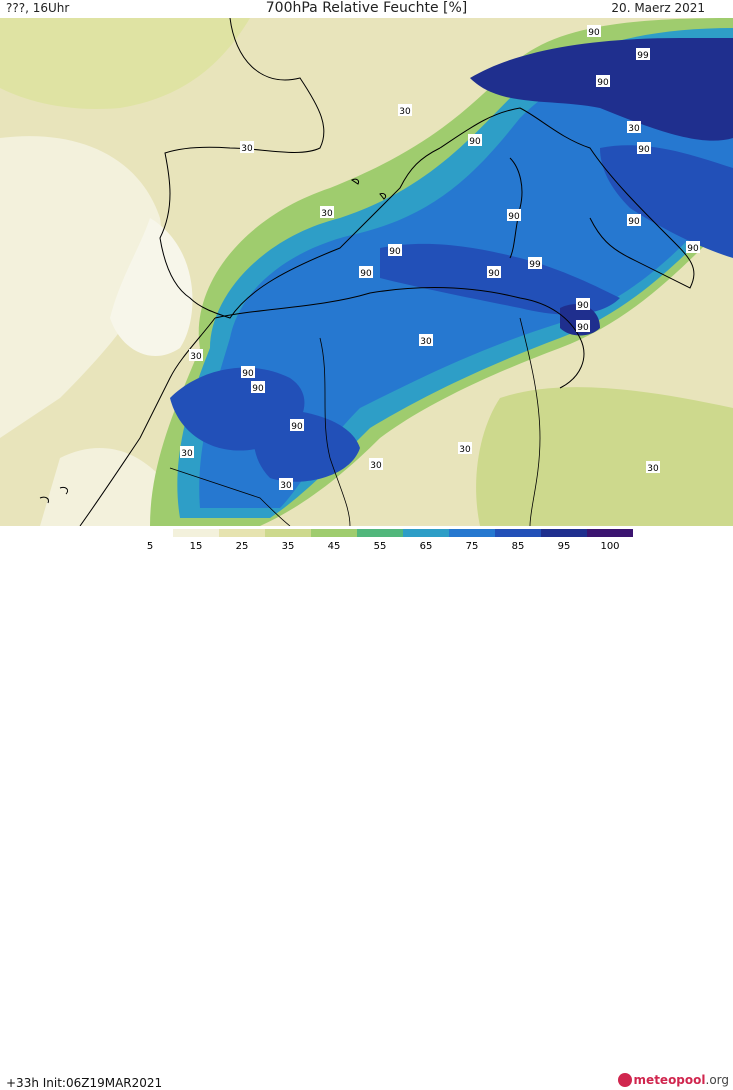  I want to click on moist-zone-southeast, so click(604, 456).